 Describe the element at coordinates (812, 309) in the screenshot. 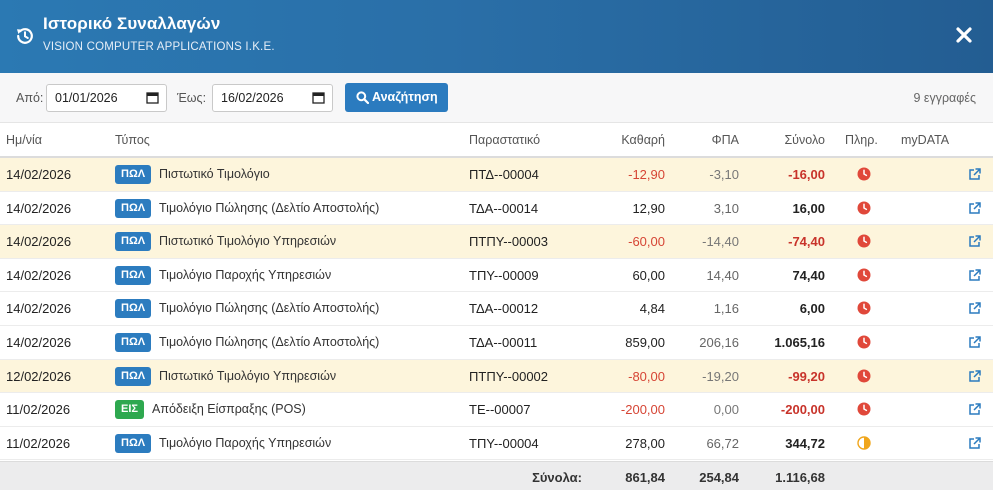

I see `row-total: 6,00` at that location.